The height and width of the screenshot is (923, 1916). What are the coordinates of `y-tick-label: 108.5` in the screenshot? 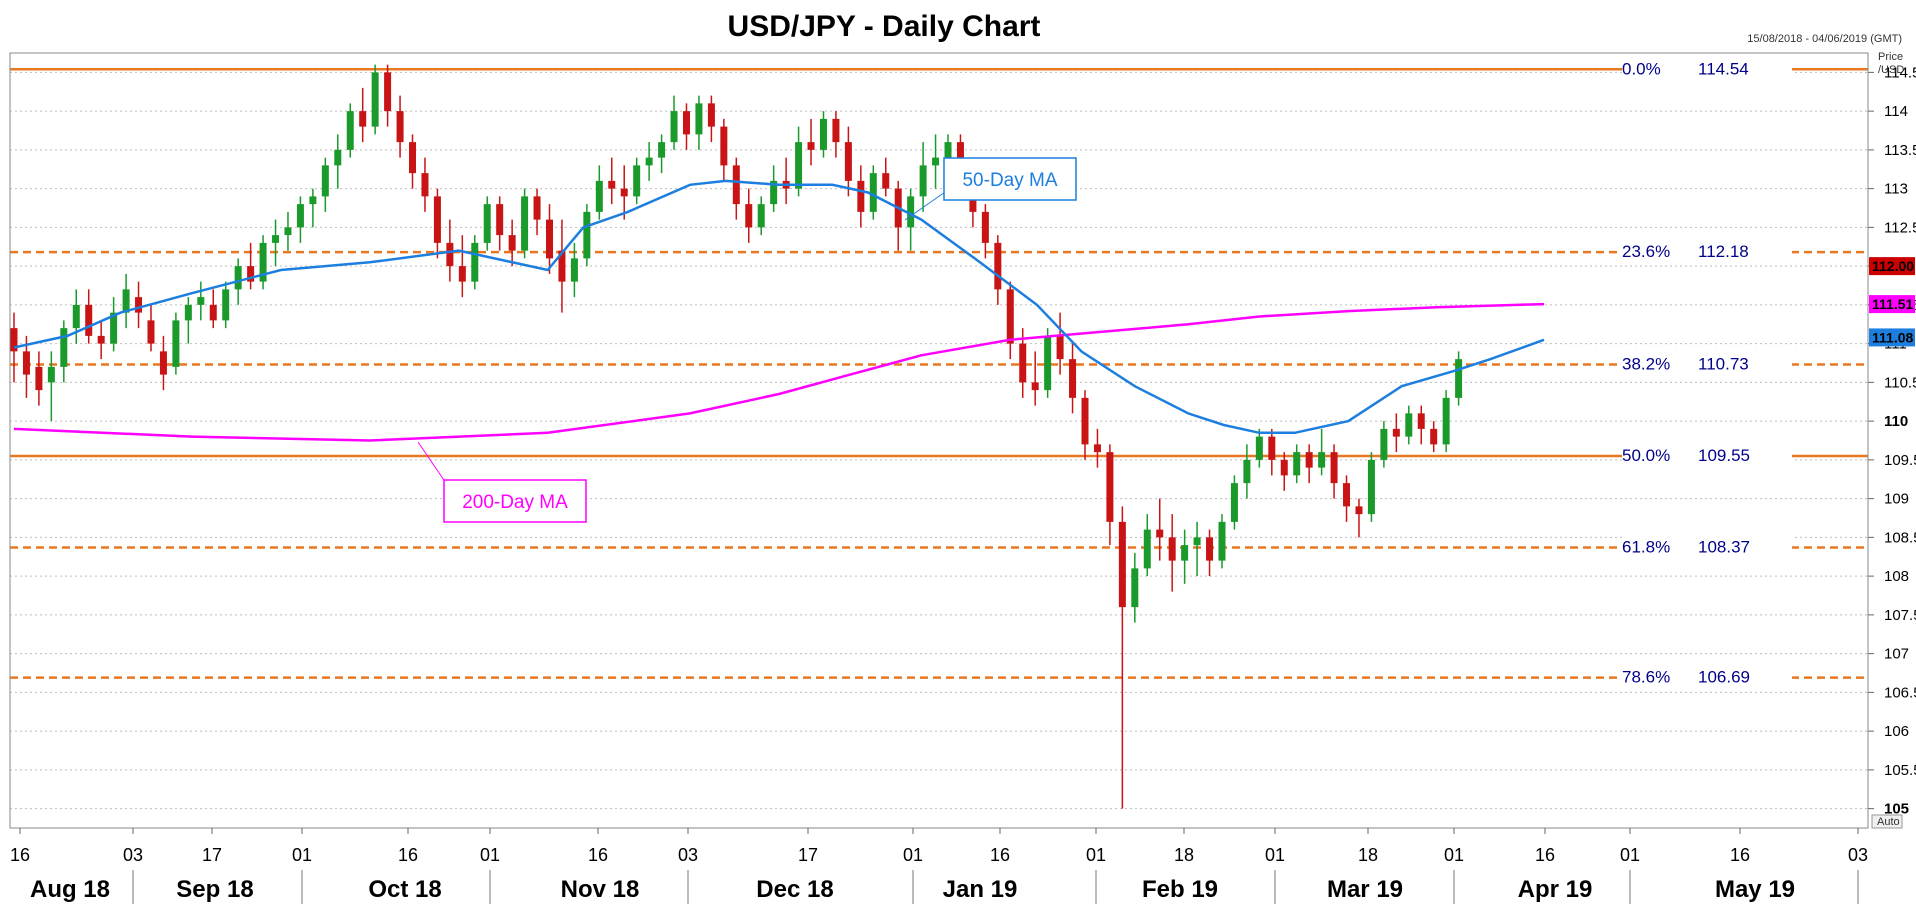 It's located at (1900, 537).